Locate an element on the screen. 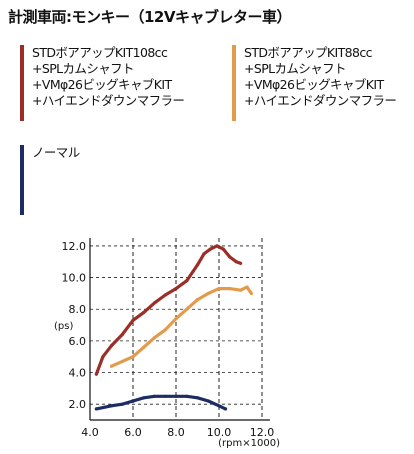  y-tick-label: 4.0 is located at coordinates (78, 373).